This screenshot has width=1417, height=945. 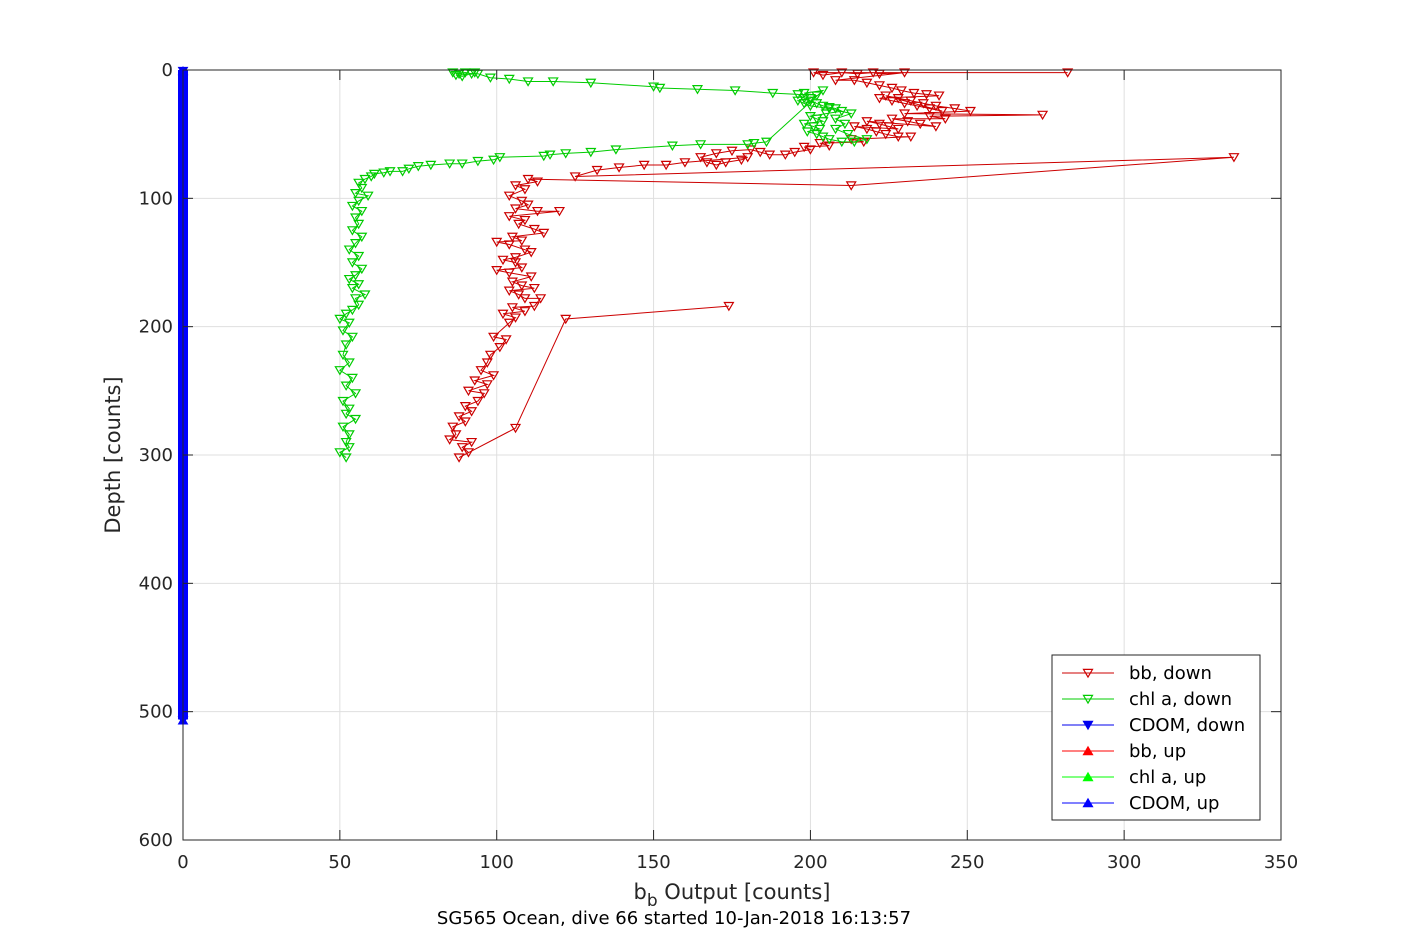 What do you see at coordinates (652, 901) in the screenshot?
I see `x-axis-label-subscript: b` at bounding box center [652, 901].